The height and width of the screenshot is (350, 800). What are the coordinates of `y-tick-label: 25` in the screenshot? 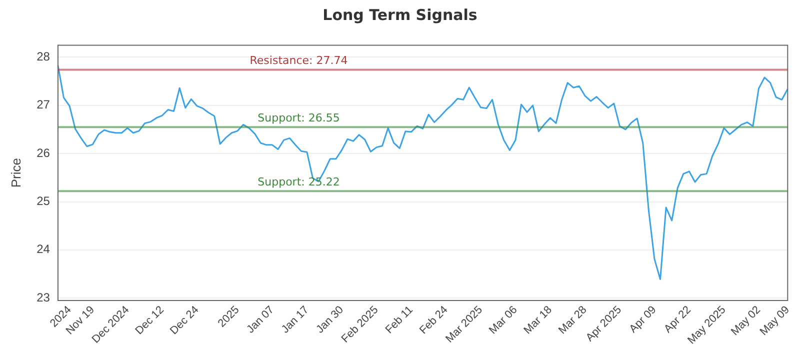 It's located at (43, 201).